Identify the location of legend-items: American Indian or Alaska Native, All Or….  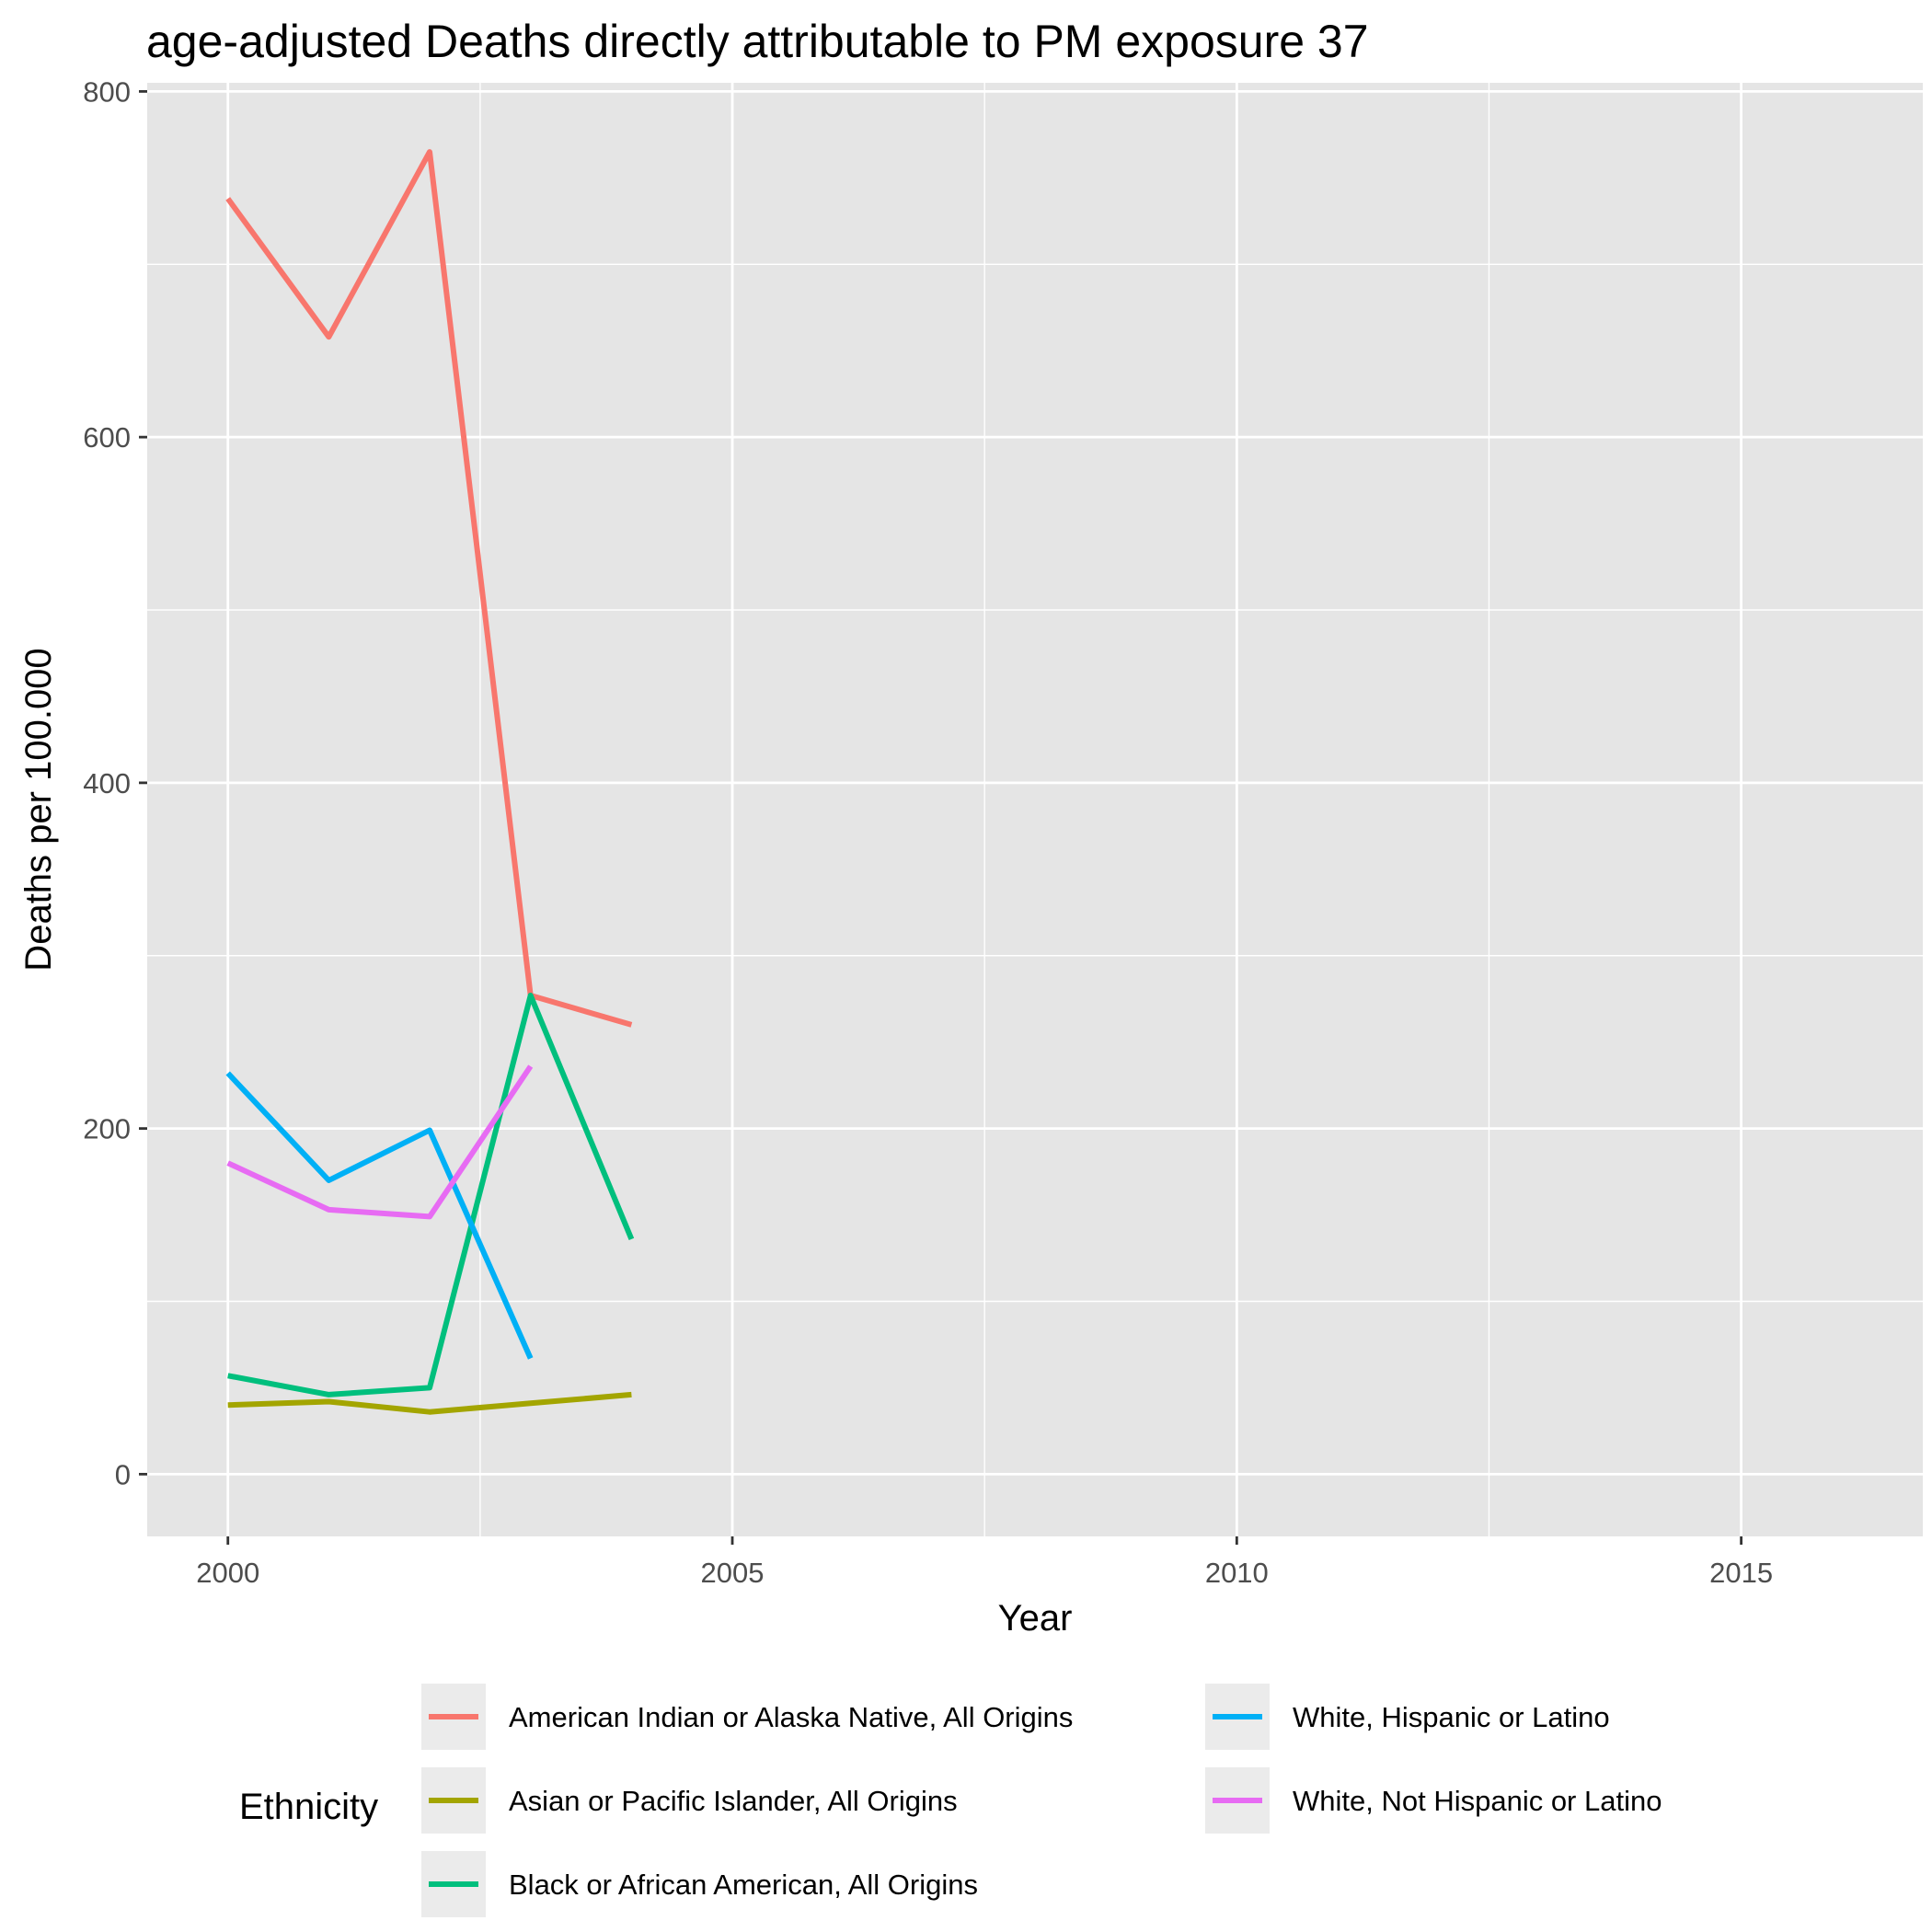
(1041, 1800).